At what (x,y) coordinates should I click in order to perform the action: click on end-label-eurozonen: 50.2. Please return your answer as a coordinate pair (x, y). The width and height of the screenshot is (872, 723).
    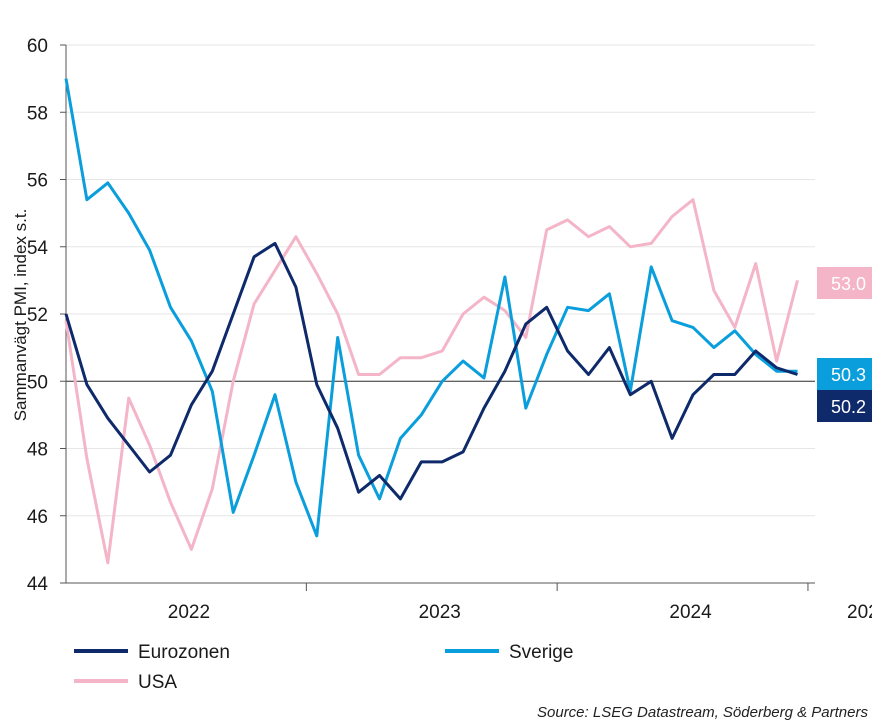
    Looking at the image, I should click on (844, 406).